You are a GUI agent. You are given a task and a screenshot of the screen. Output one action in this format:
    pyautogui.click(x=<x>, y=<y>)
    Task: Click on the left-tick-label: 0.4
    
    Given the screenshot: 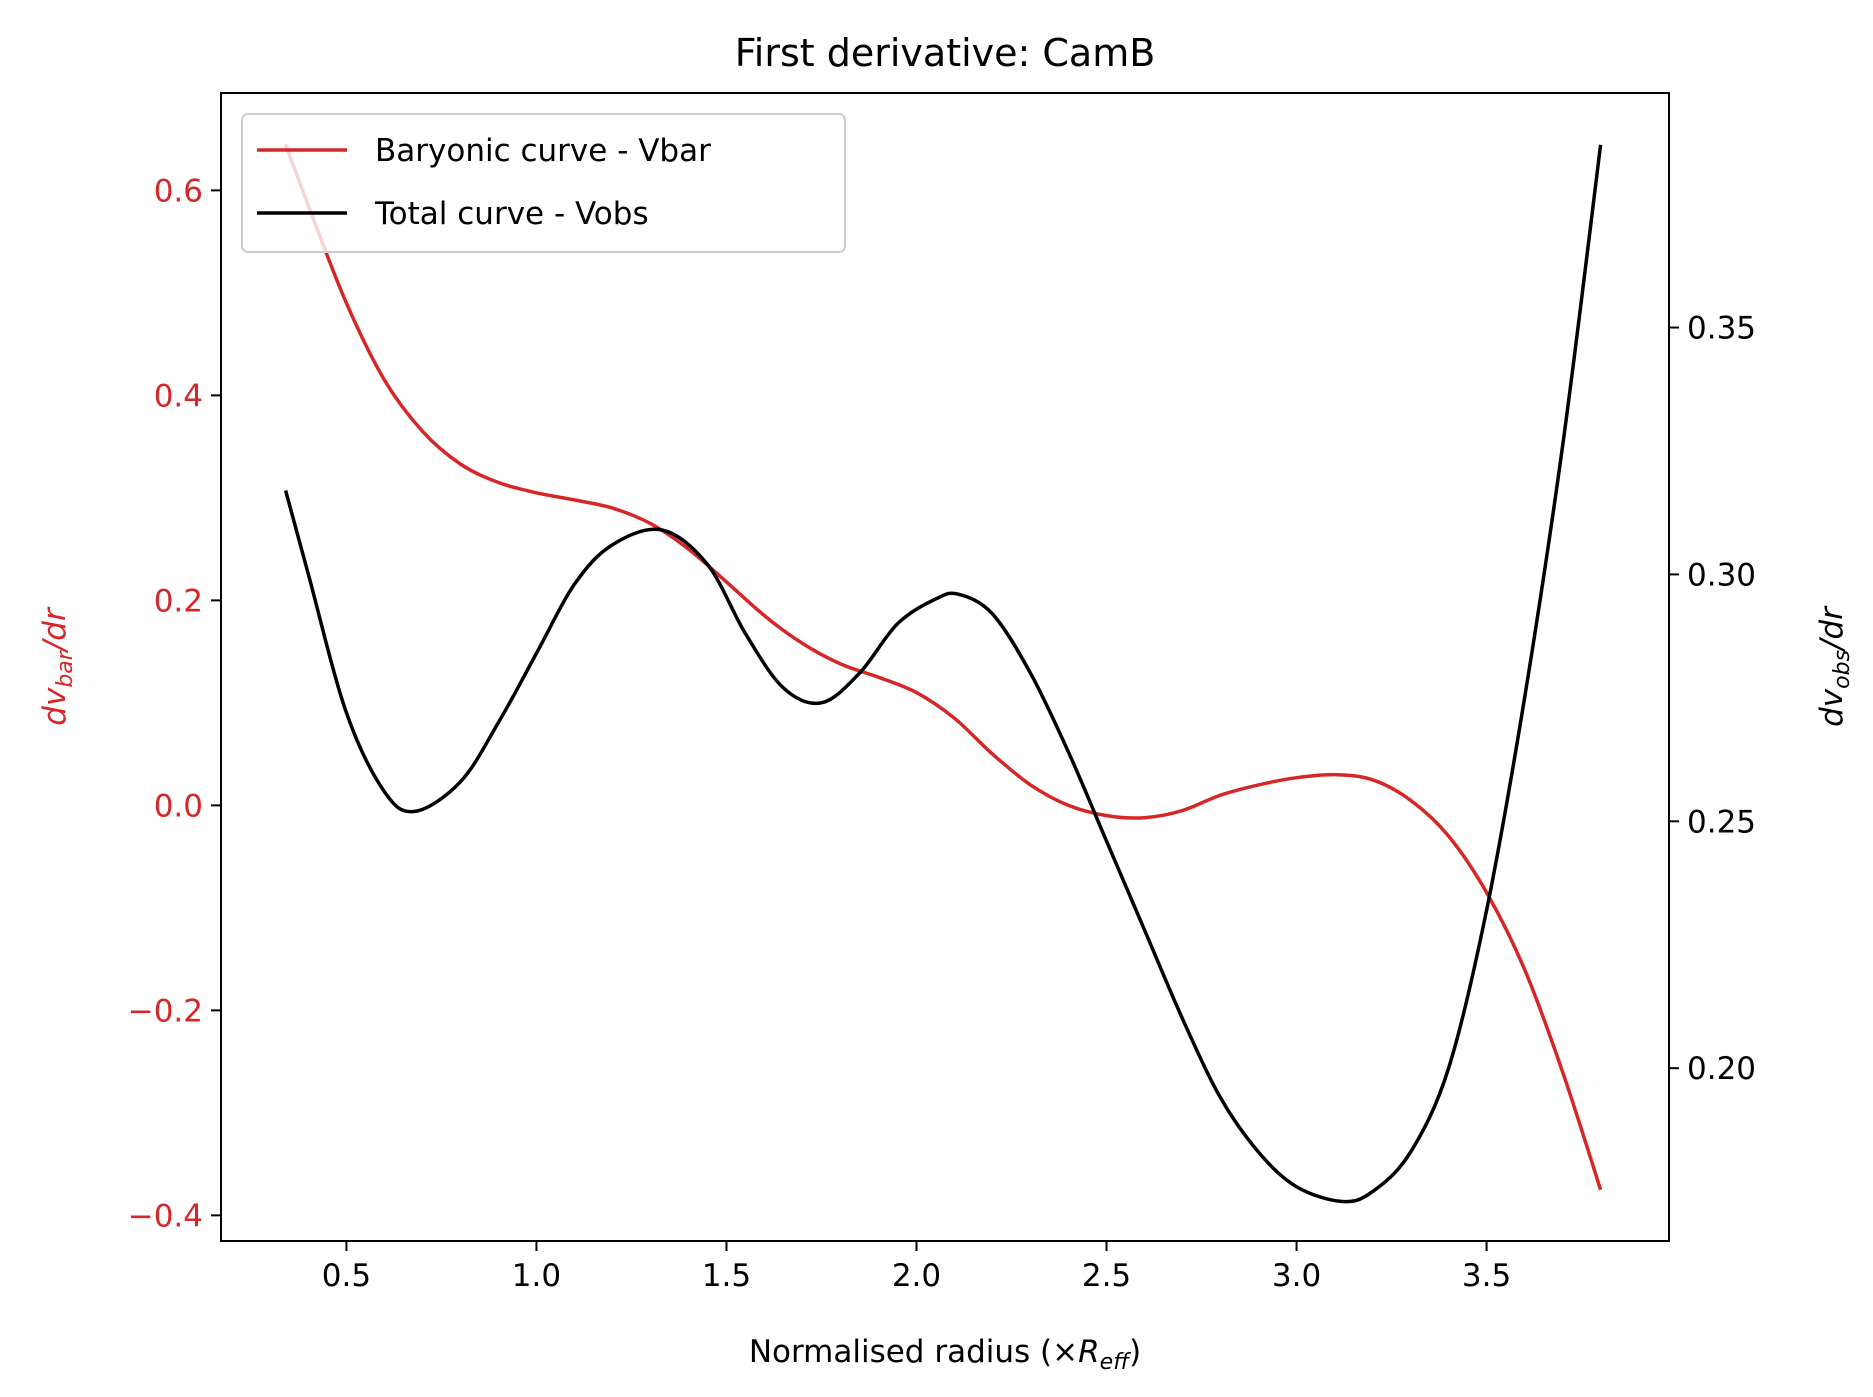 What is the action you would take?
    pyautogui.click(x=178, y=396)
    